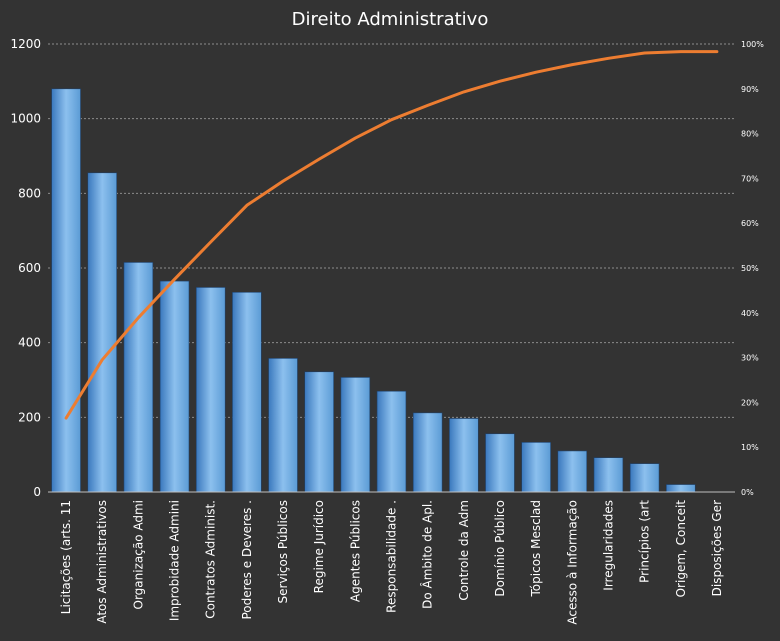 This screenshot has height=641, width=780. I want to click on y2-tick-label: 0%, so click(747, 492).